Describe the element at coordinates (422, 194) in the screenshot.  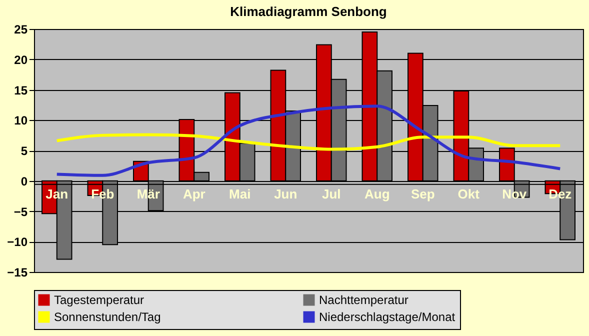
I see `x-tick-label: Sep` at that location.